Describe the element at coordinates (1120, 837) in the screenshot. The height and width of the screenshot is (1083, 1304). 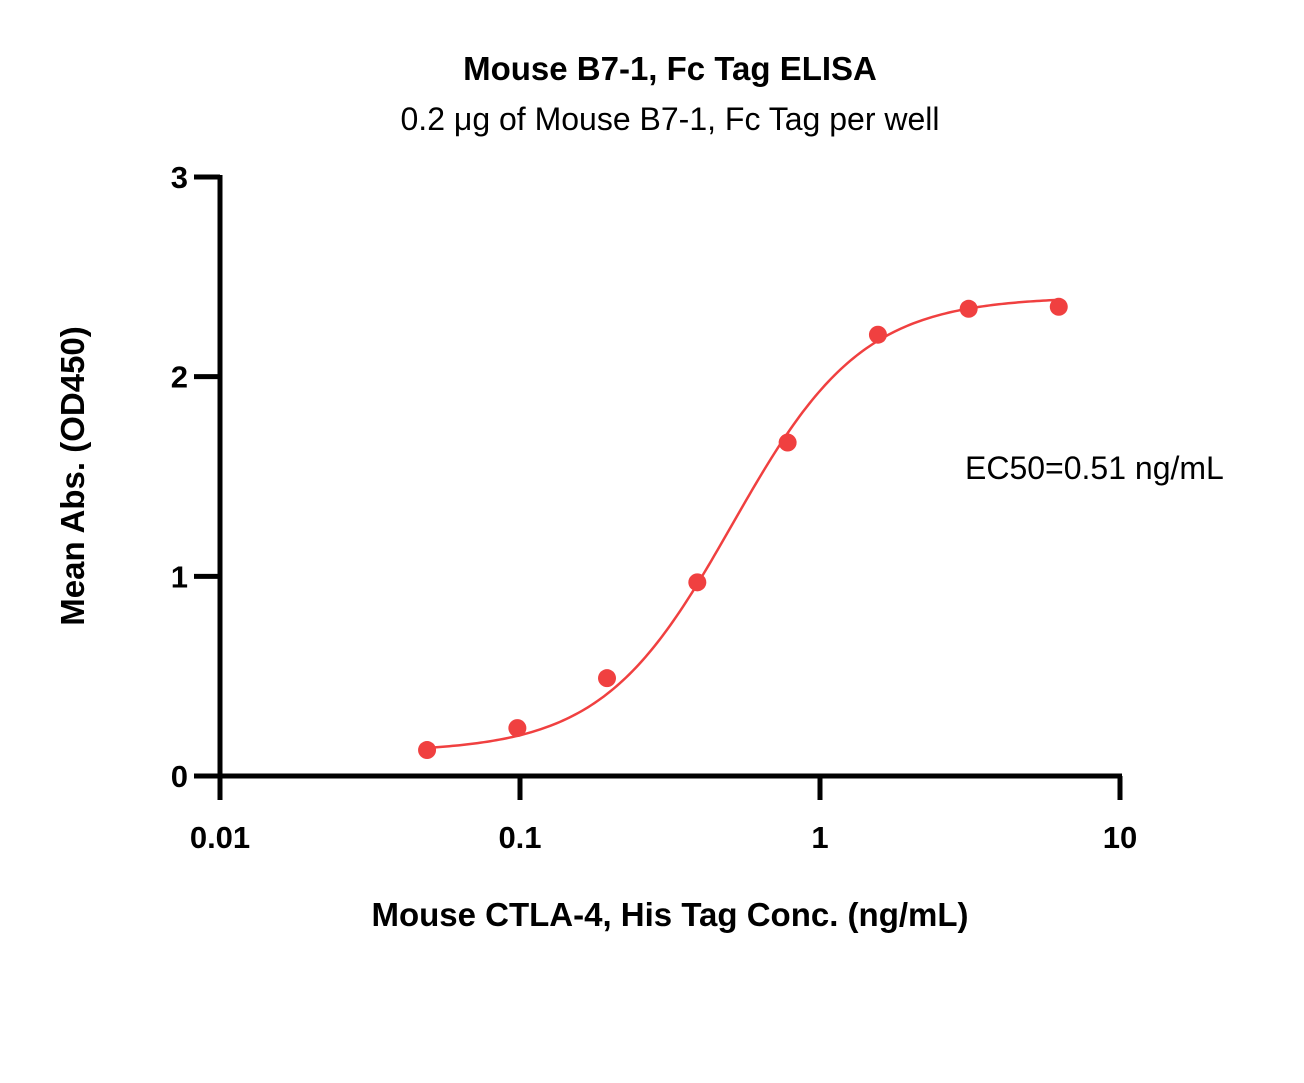
I see `x-tick-label: 10` at that location.